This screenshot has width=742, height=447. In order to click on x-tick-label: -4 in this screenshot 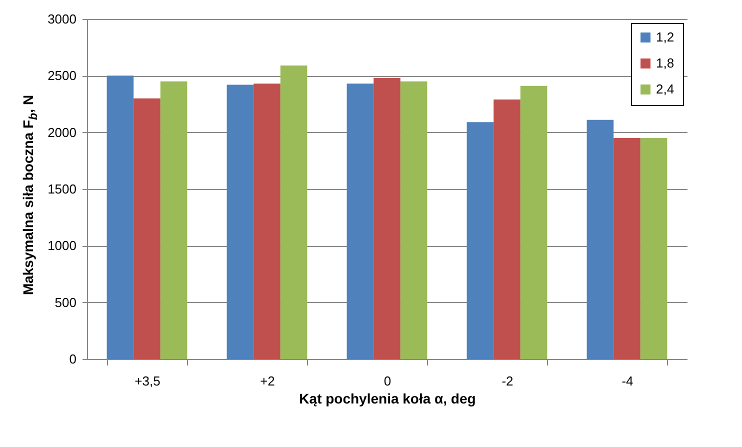, I will do `click(628, 381)`.